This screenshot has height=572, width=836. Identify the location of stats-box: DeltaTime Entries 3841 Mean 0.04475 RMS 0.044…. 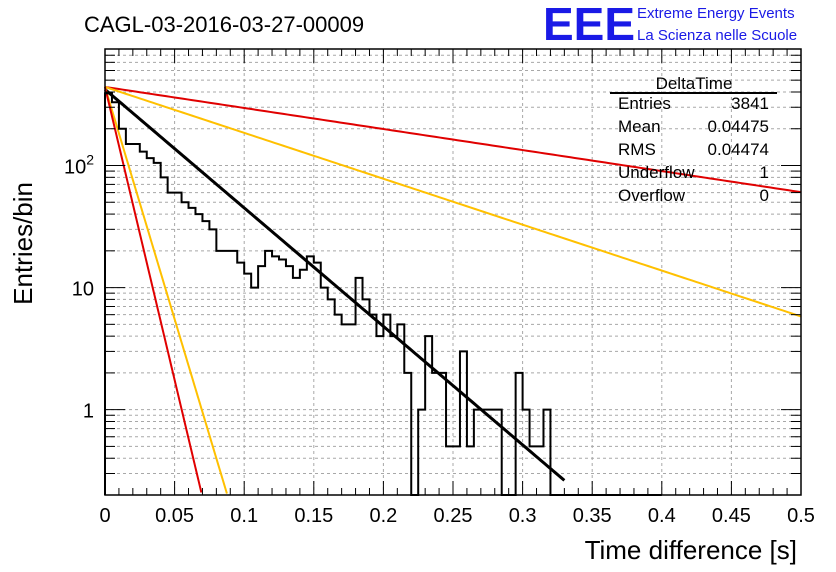
(693, 139).